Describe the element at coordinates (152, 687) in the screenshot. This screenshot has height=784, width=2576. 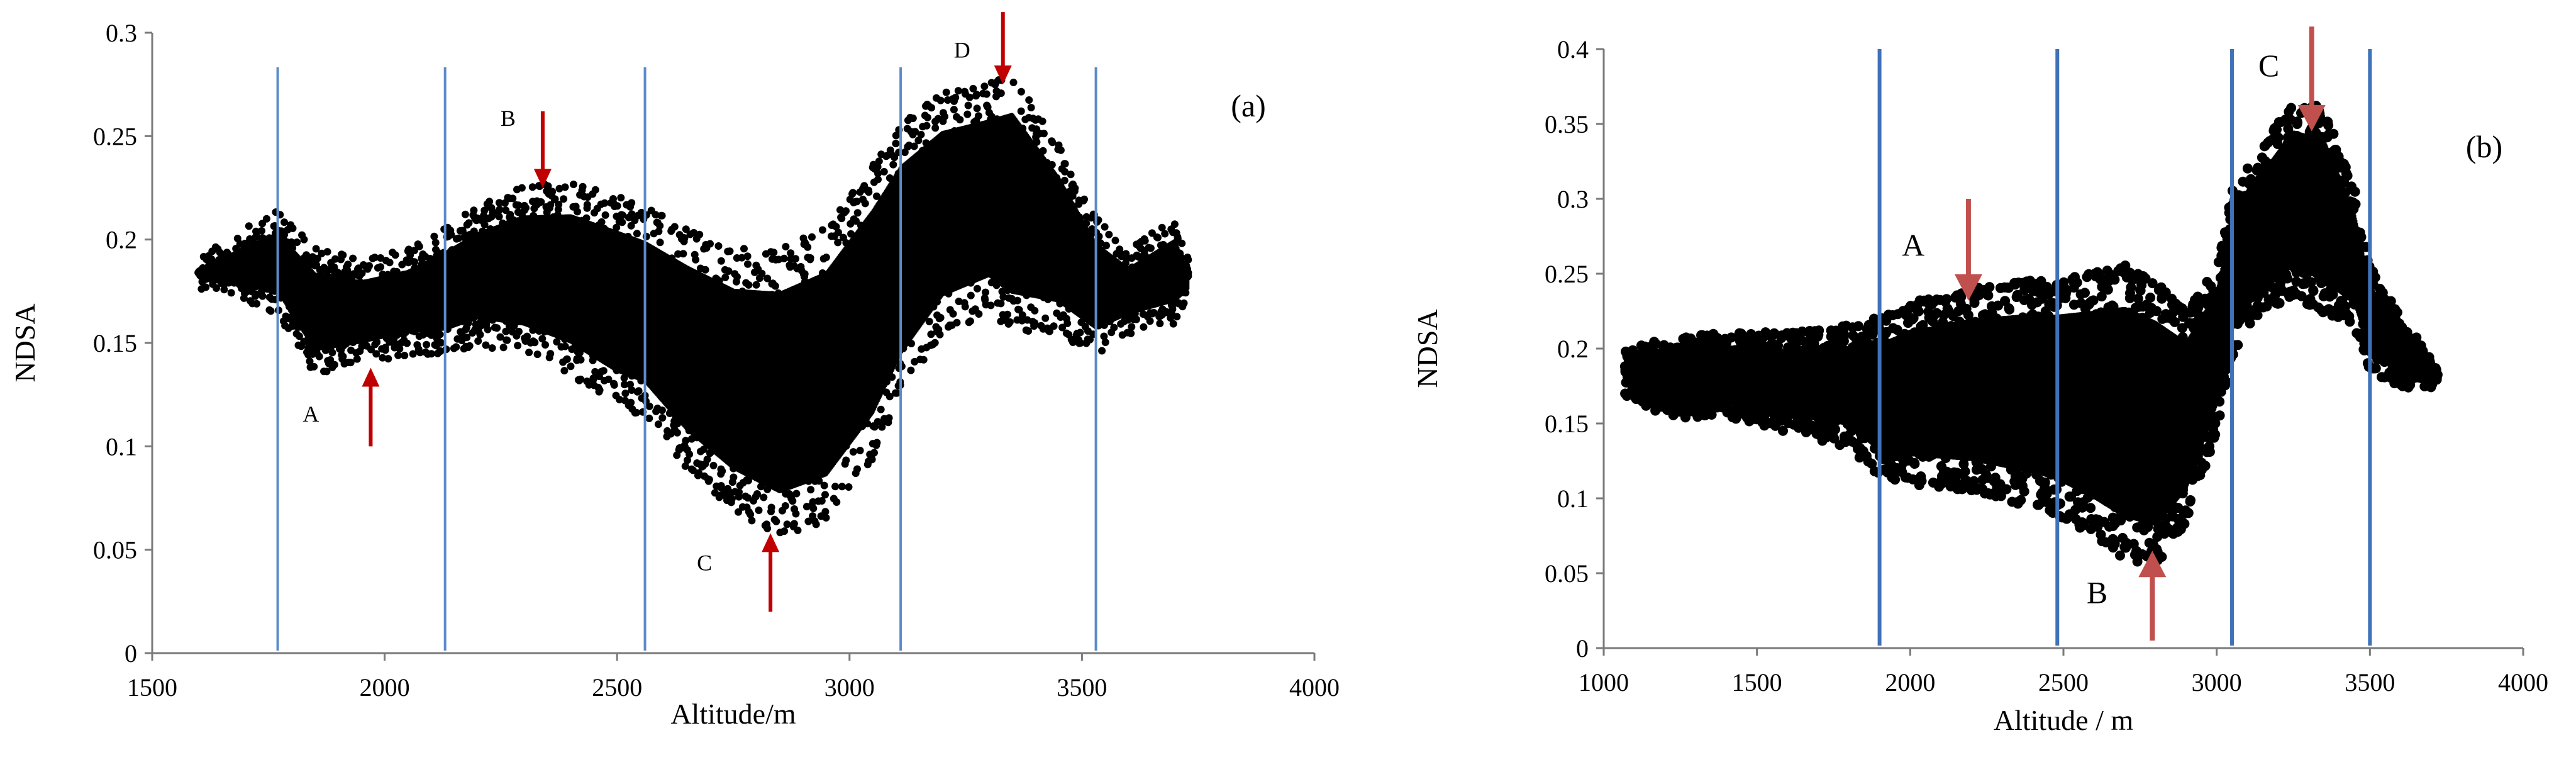
I see `x-tick-label: 1500` at that location.